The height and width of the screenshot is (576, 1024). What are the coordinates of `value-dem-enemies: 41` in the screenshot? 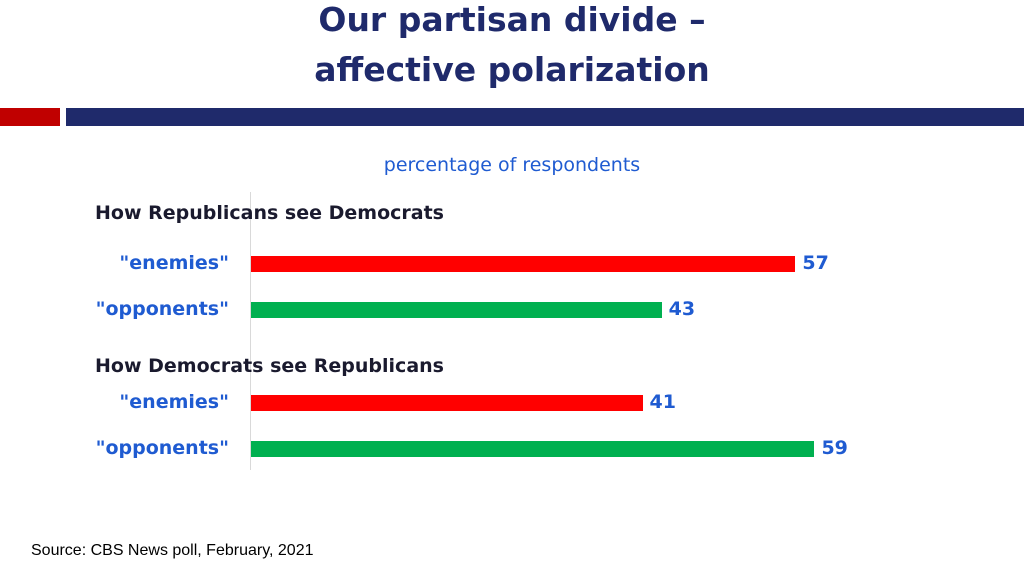 It's located at (662, 402).